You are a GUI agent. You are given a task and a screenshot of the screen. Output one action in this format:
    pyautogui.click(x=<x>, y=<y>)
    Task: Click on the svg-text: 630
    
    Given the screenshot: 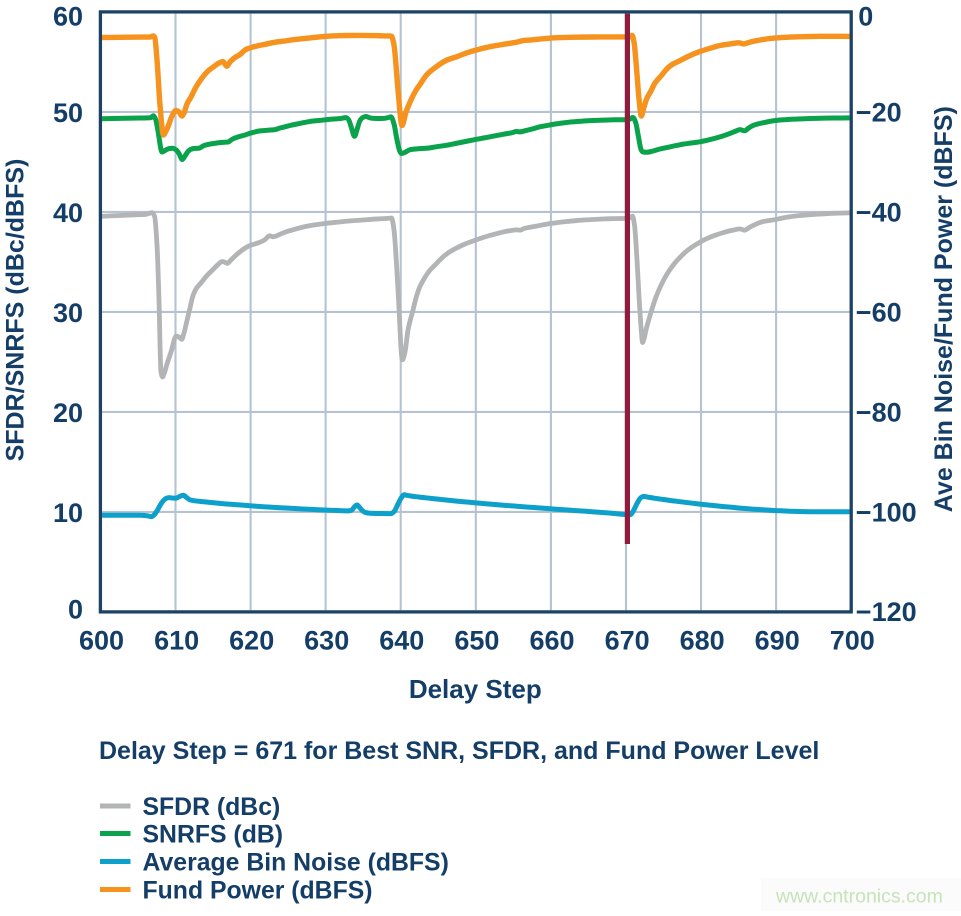 What is the action you would take?
    pyautogui.click(x=326, y=641)
    